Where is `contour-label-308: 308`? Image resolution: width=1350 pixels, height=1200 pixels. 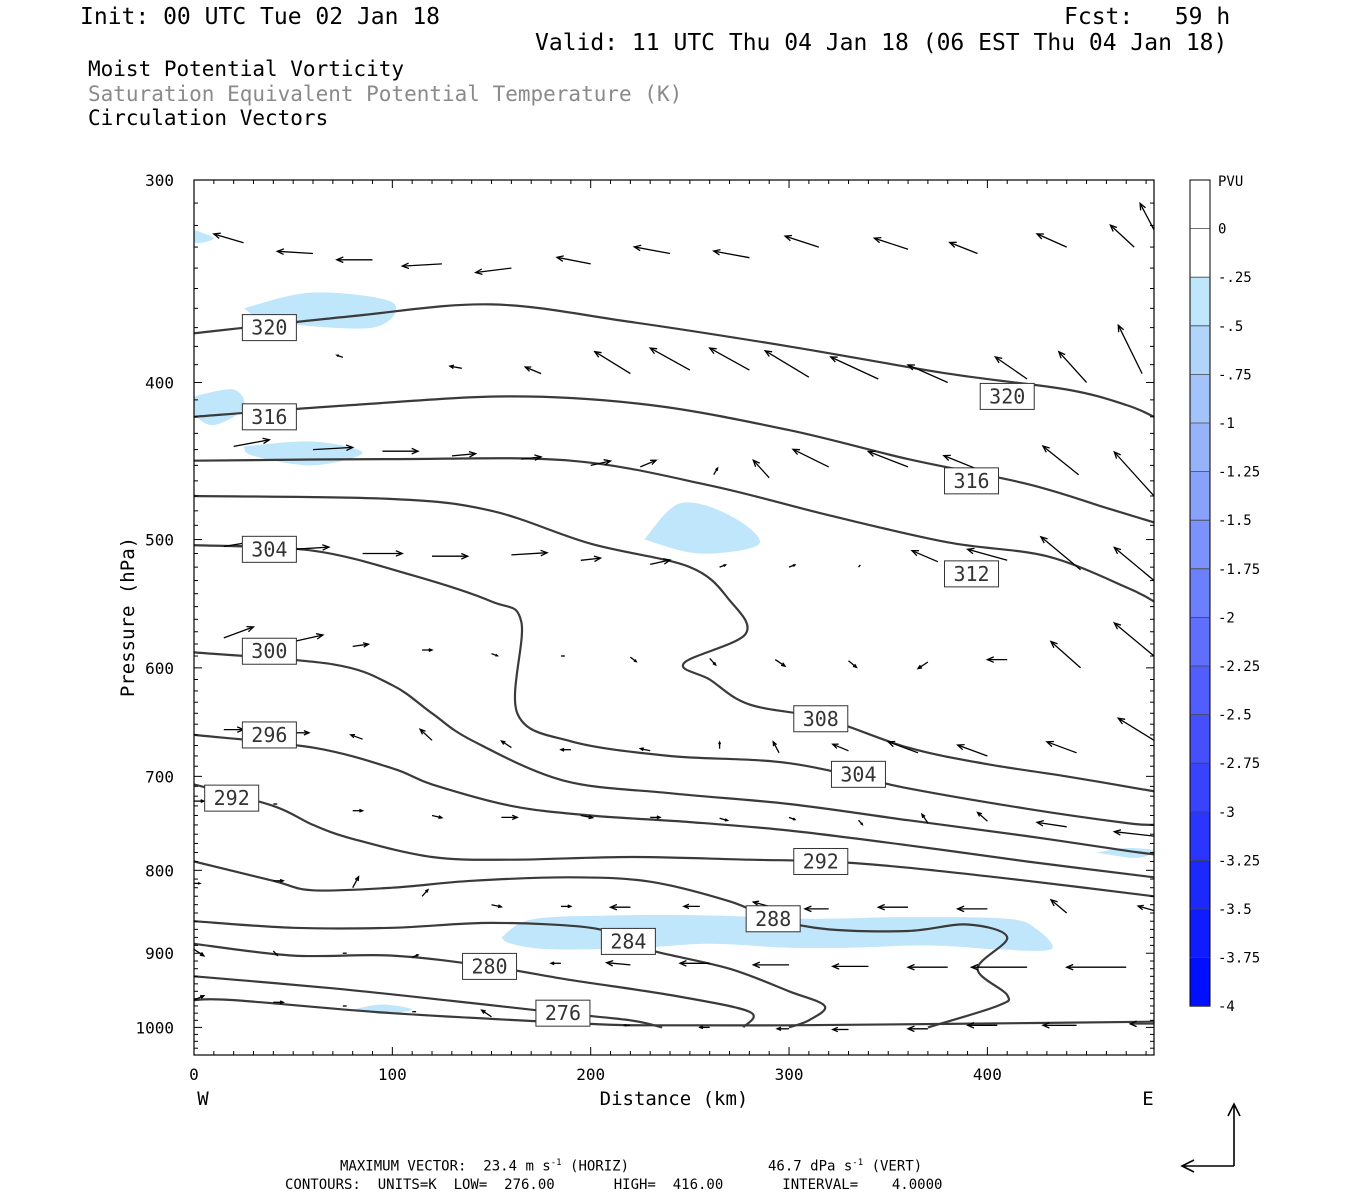 contour-label-308: 308 is located at coordinates (821, 719).